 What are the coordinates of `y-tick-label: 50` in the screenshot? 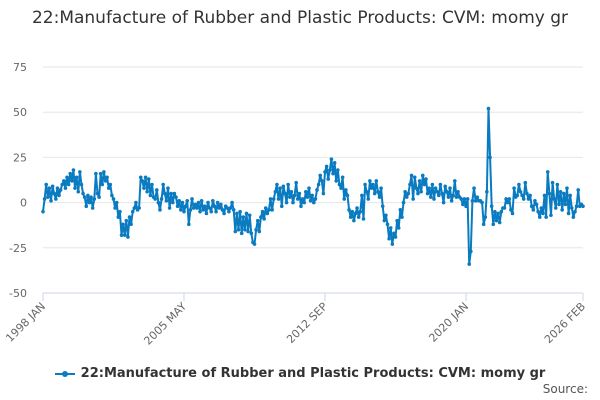 It's located at (20, 112).